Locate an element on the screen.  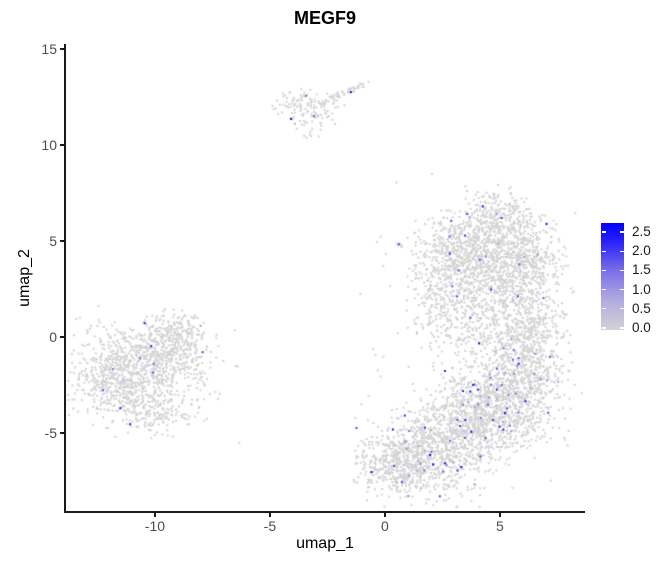
colorbar-tick-label: 1.0 is located at coordinates (641, 289).